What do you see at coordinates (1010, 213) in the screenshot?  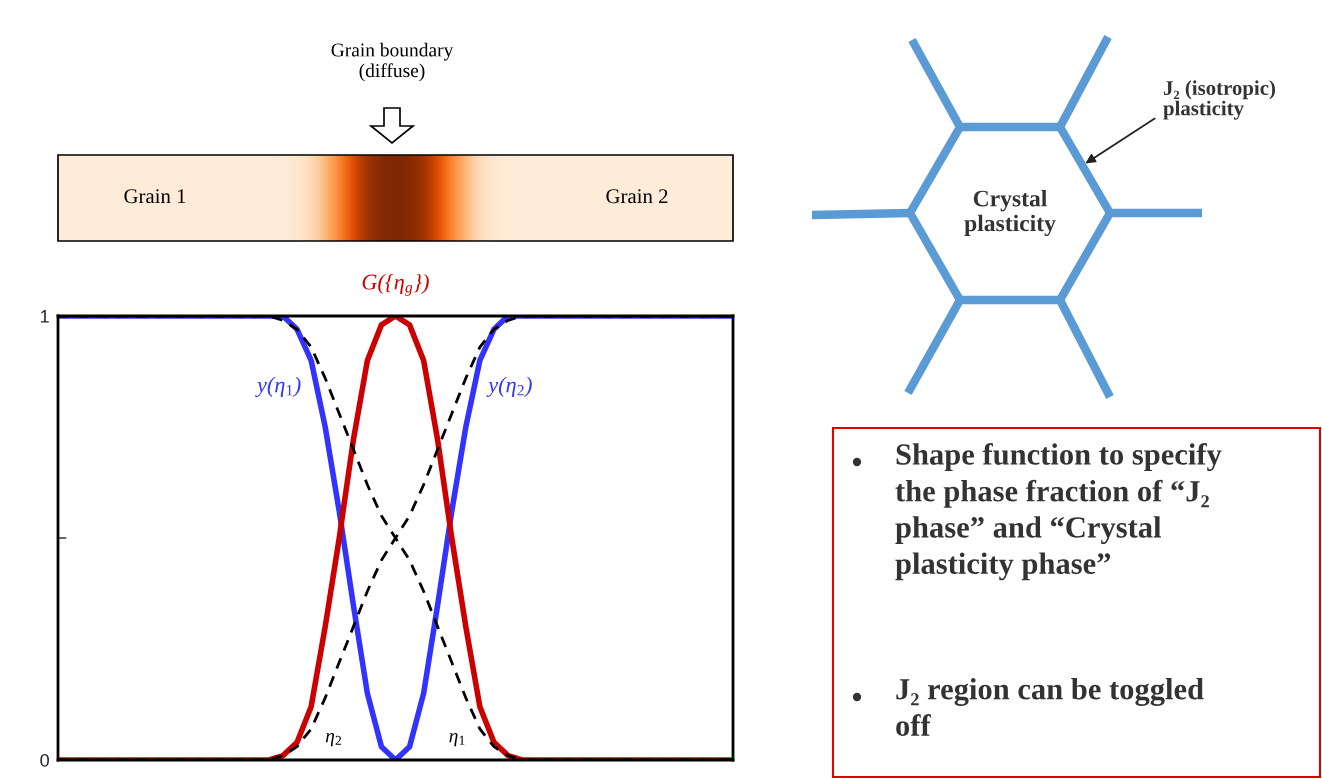 I see `text: Crystal plasticity` at bounding box center [1010, 213].